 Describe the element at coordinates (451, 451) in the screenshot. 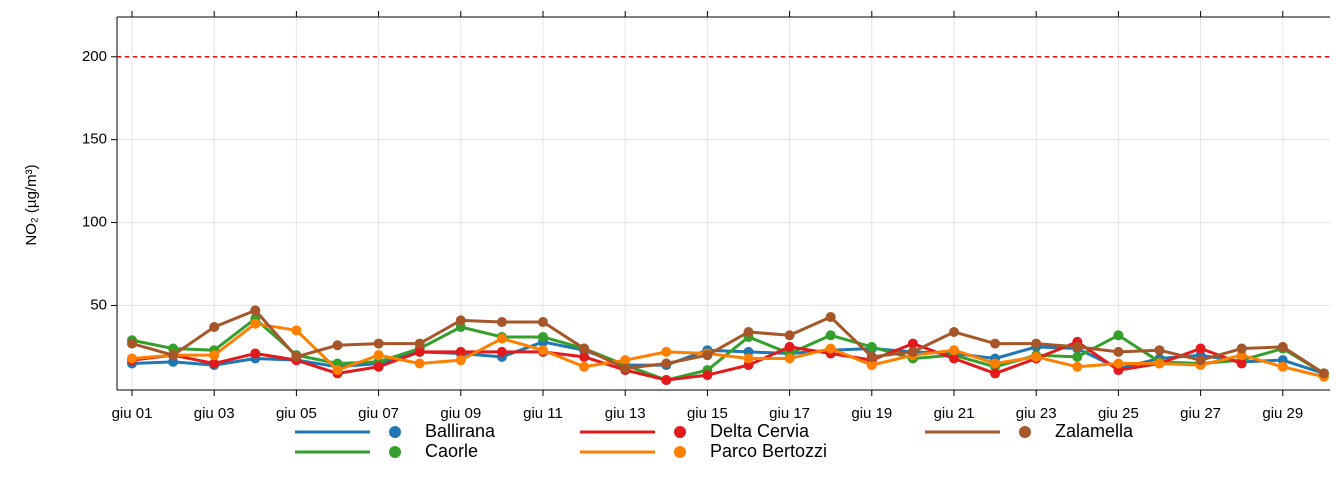

I see `legend-label: Caorle` at that location.